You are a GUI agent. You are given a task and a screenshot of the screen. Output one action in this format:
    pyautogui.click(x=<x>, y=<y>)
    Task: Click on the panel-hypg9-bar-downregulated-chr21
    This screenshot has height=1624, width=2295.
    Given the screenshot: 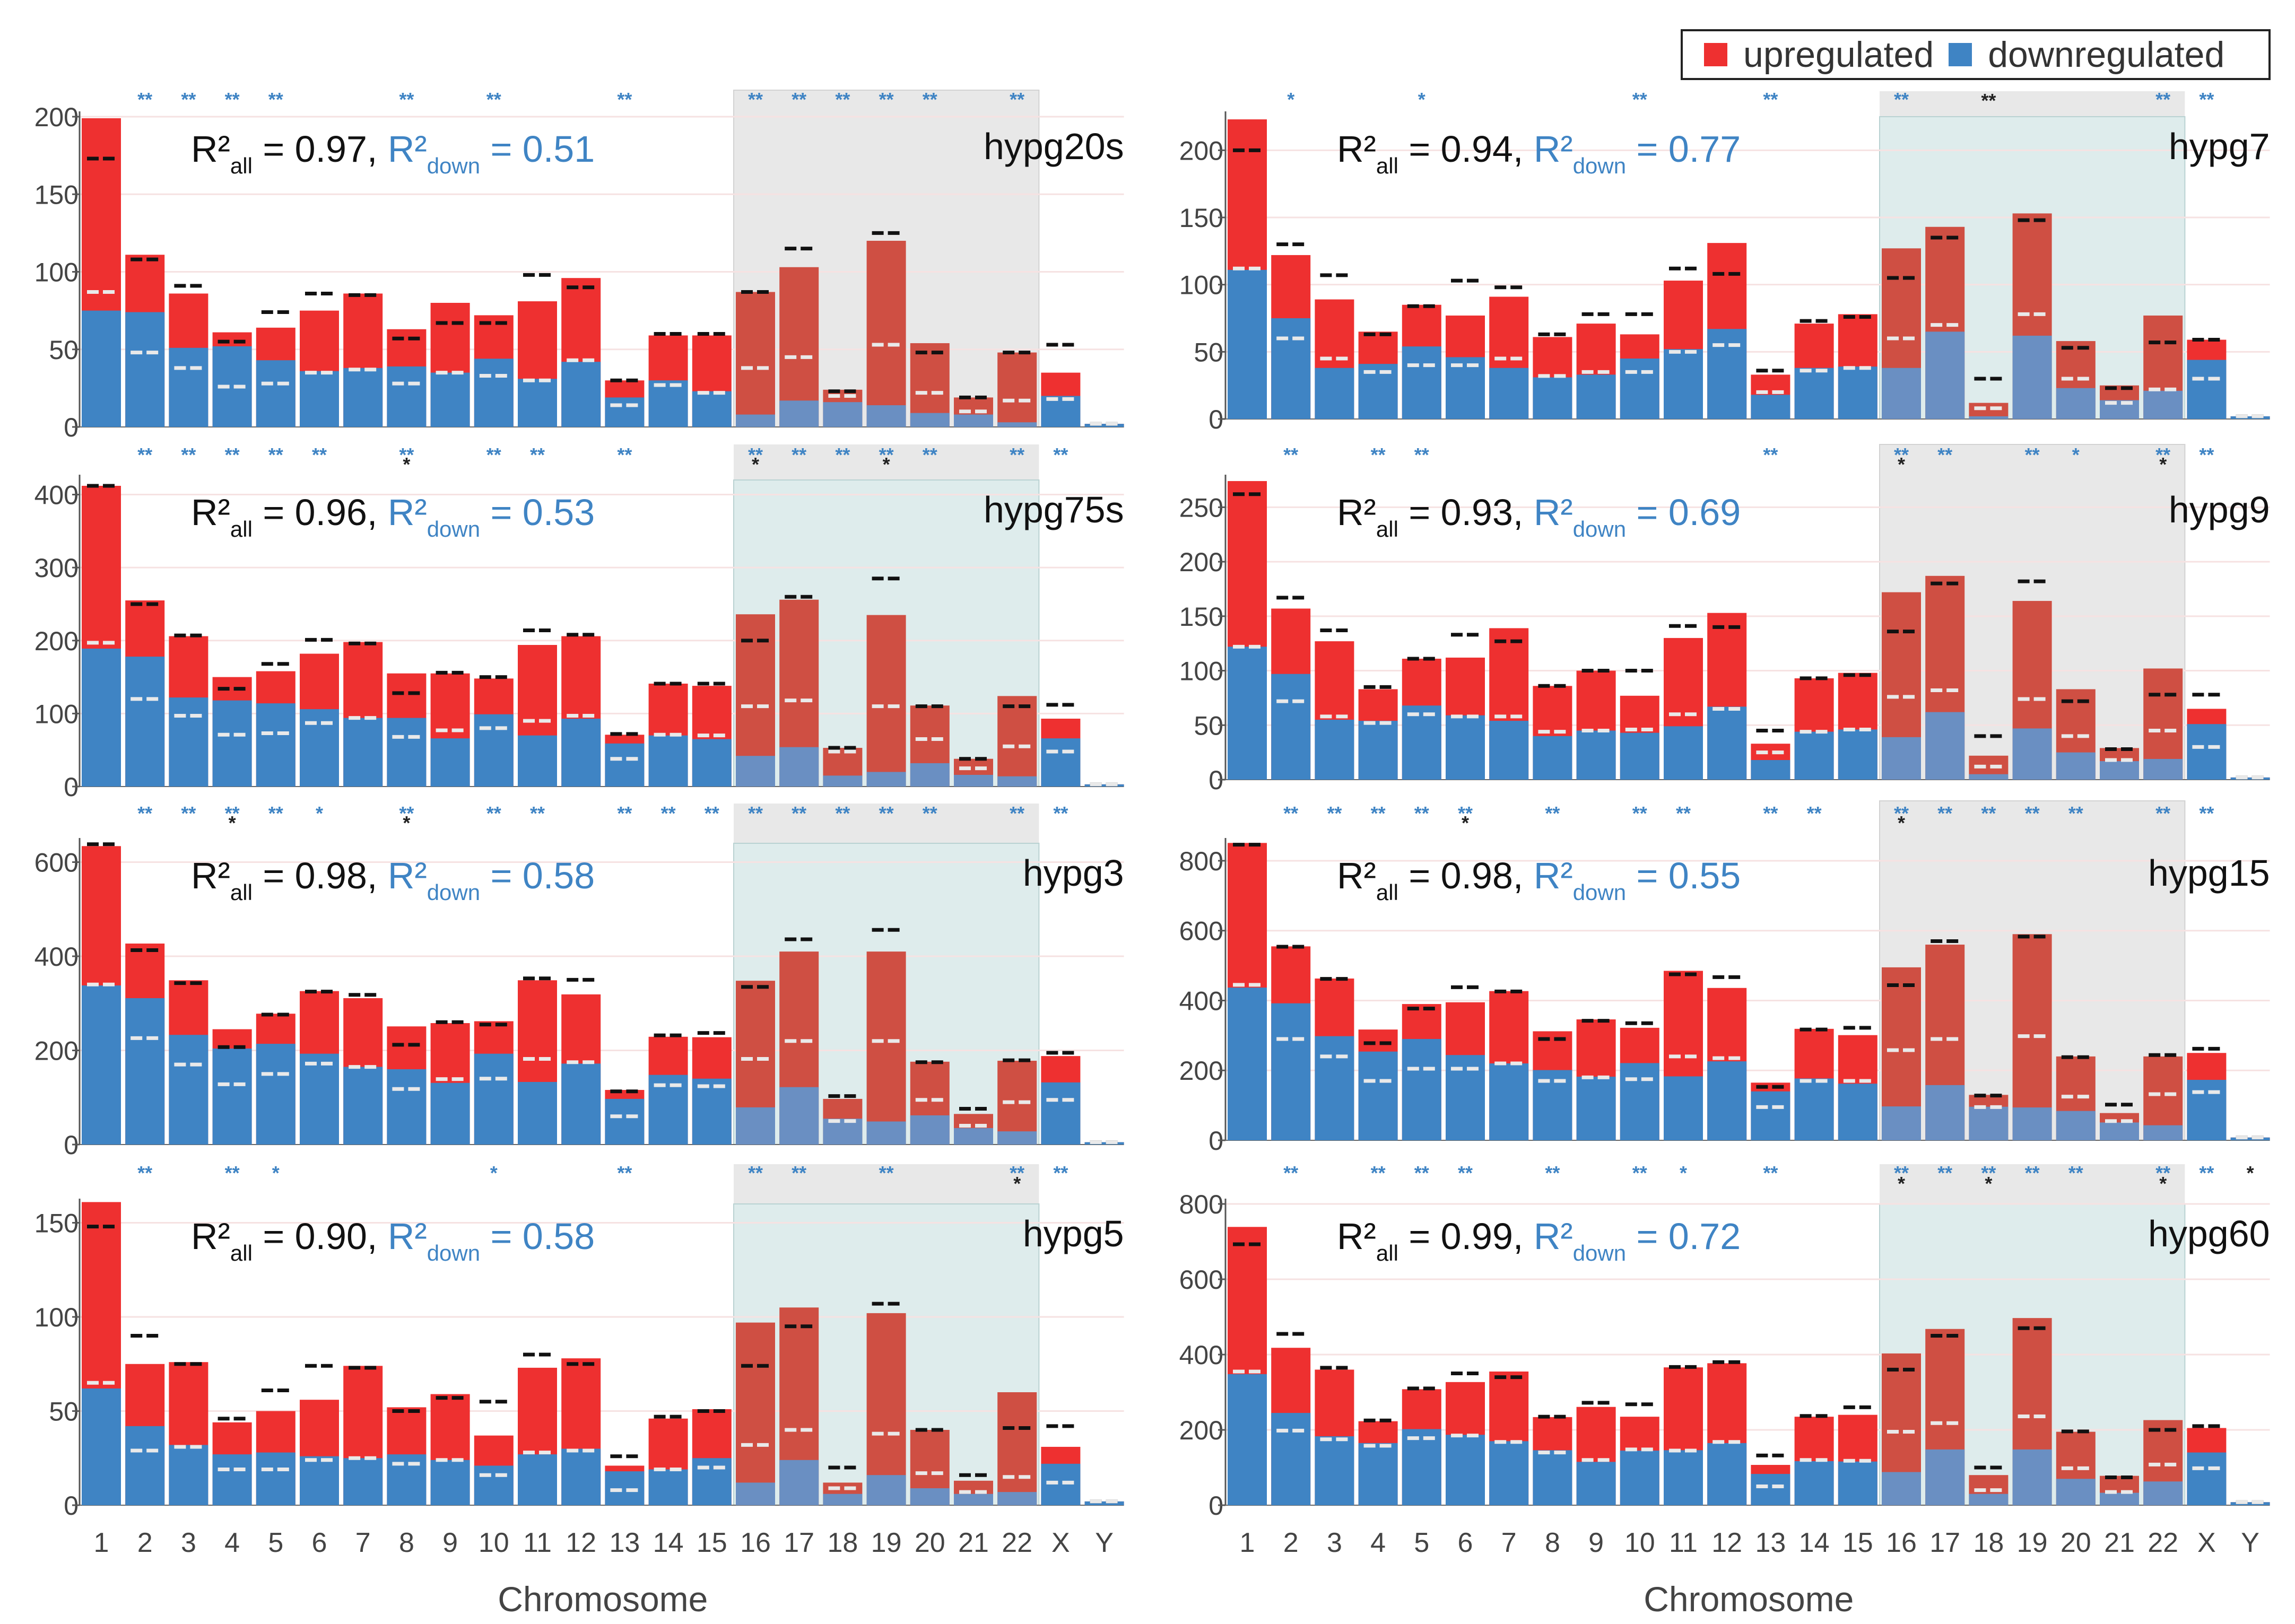 What is the action you would take?
    pyautogui.click(x=2119, y=770)
    